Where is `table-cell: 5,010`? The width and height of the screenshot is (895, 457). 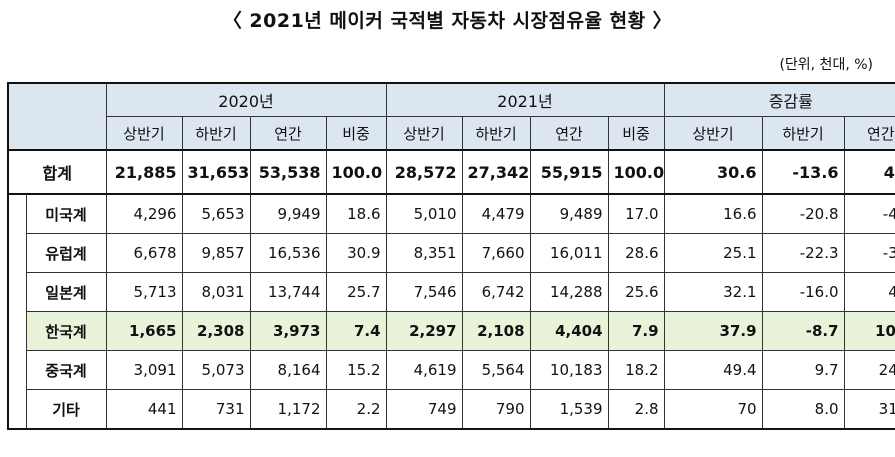 table-cell: 5,010 is located at coordinates (424, 213).